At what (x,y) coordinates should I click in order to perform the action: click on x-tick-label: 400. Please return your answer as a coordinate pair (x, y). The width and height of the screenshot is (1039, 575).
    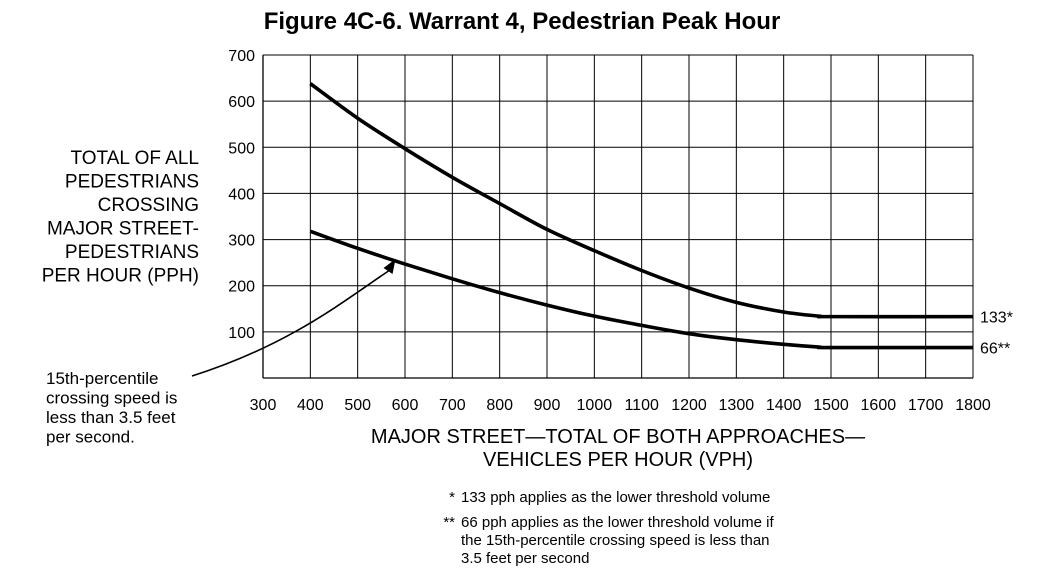
    Looking at the image, I should click on (310, 405).